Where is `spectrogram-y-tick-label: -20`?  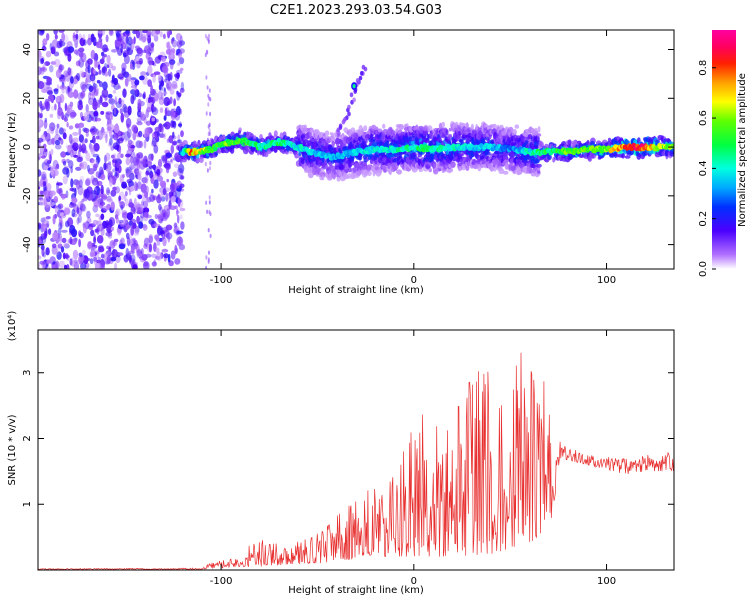 spectrogram-y-tick-label: -20 is located at coordinates (27, 196).